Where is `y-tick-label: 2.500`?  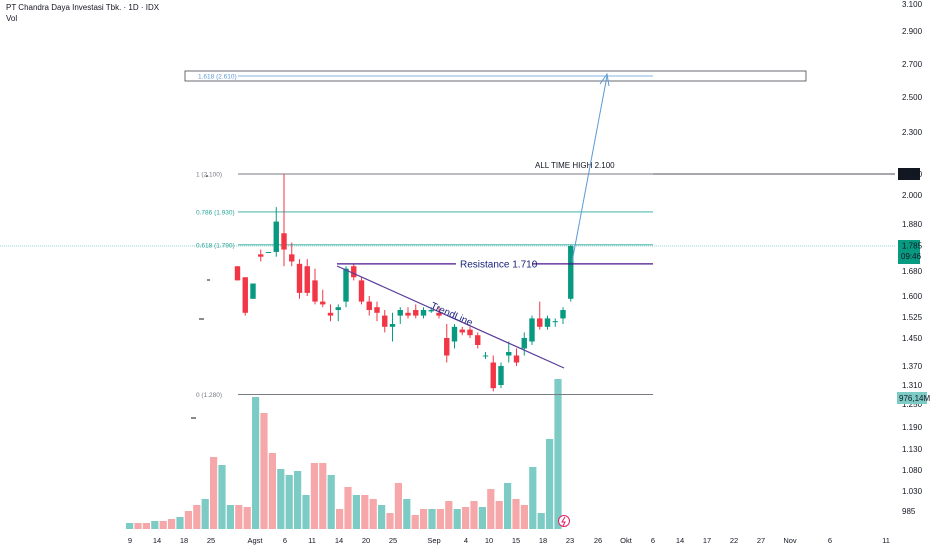
y-tick-label: 2.500 is located at coordinates (912, 97).